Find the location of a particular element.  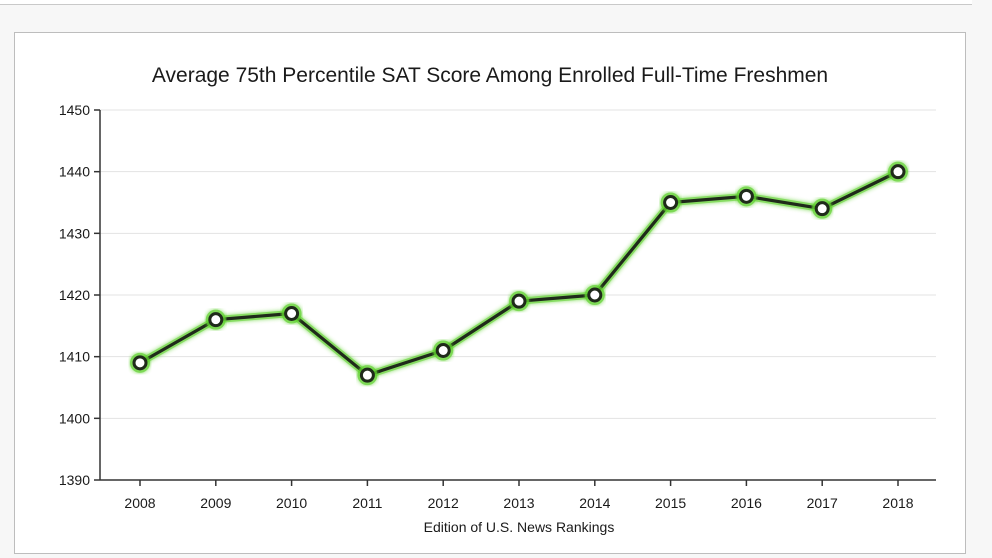

y-tick-label: 1420 is located at coordinates (74, 295).